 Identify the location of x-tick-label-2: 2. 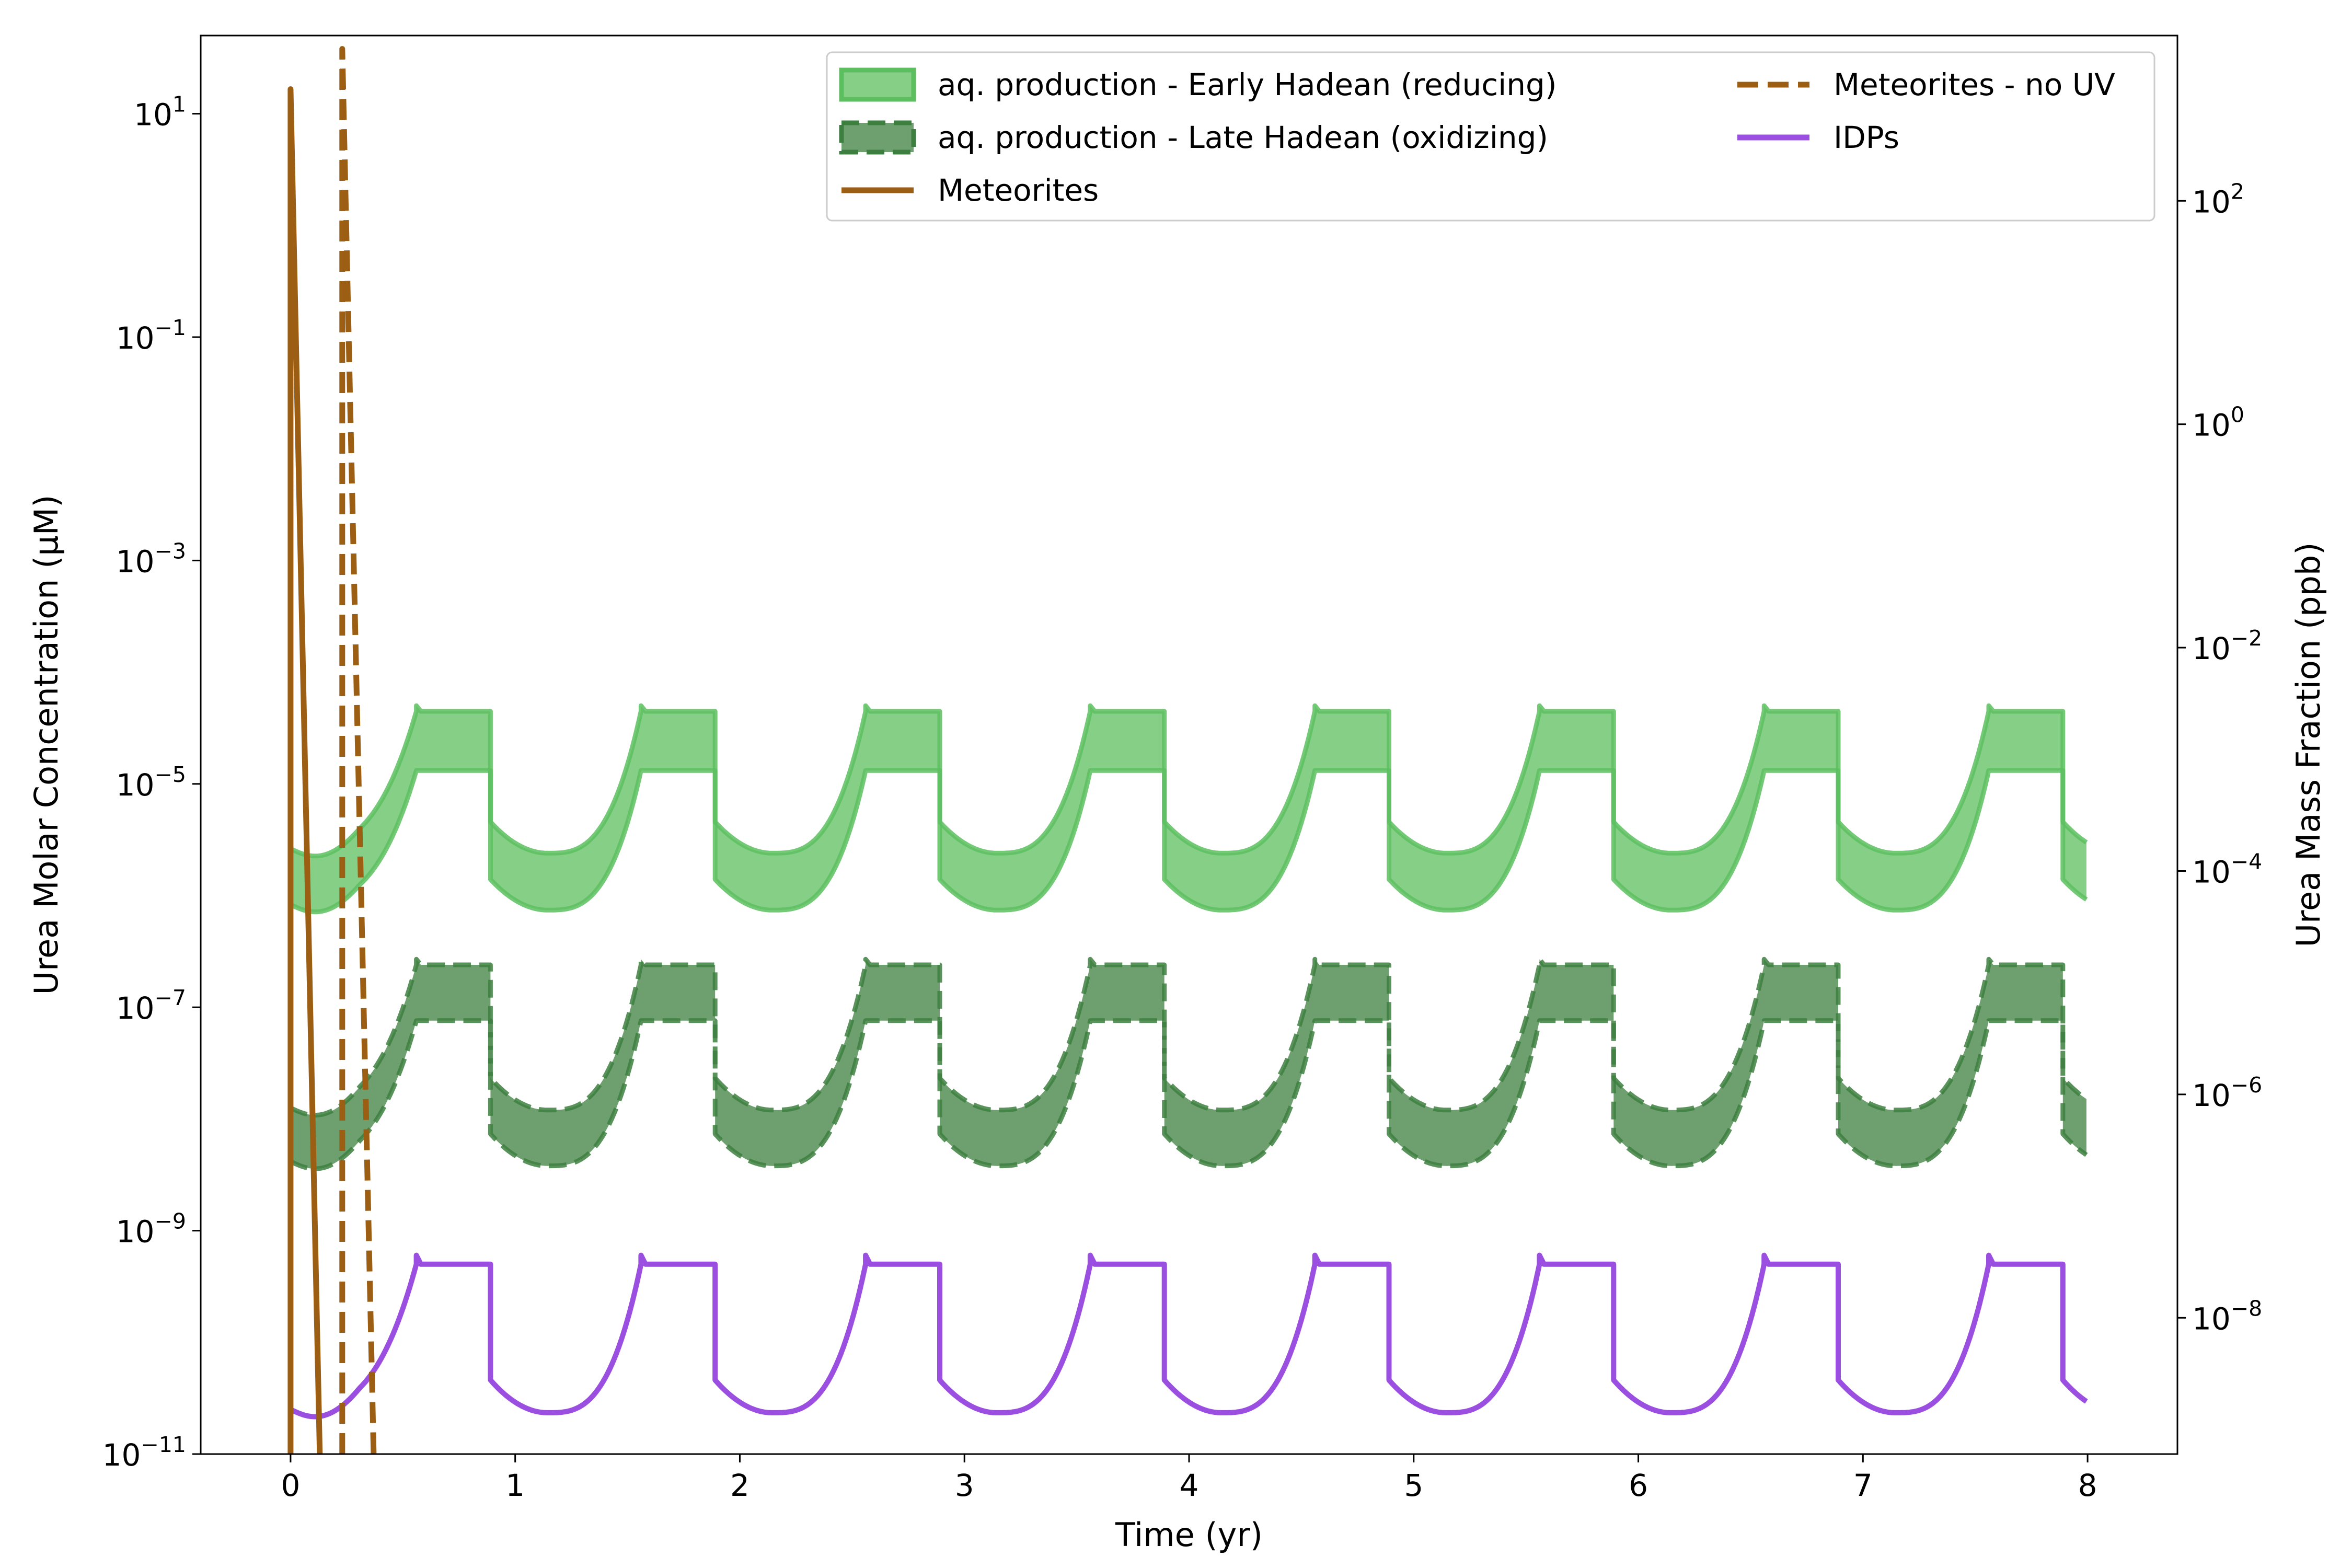
(740, 1485).